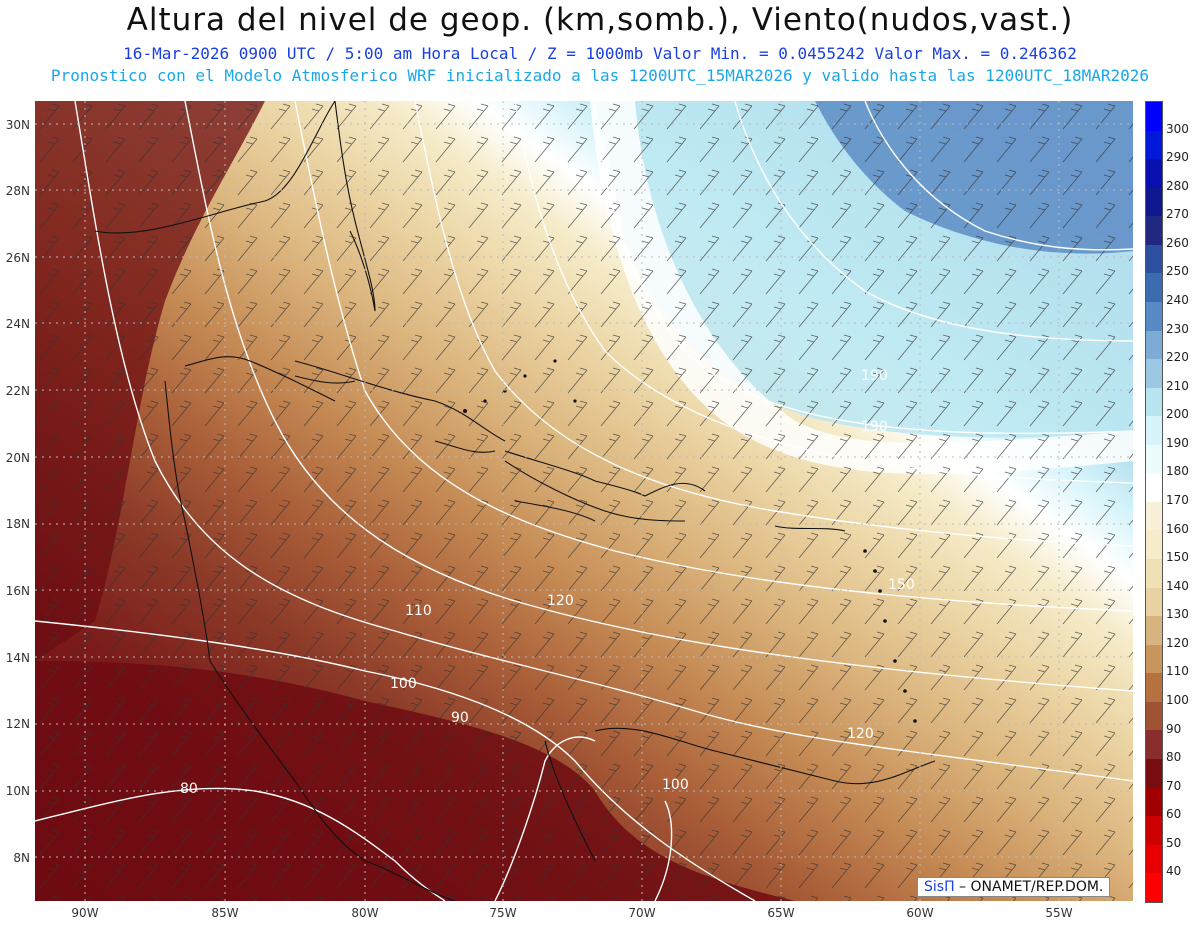 The width and height of the screenshot is (1200, 927). I want to click on color-scale-label: 40, so click(1174, 871).